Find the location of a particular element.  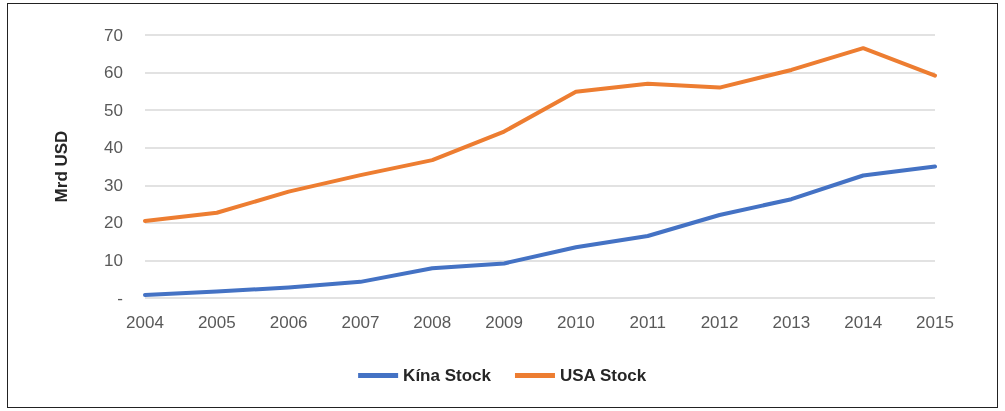

legend-label: USA Stock is located at coordinates (603, 375).